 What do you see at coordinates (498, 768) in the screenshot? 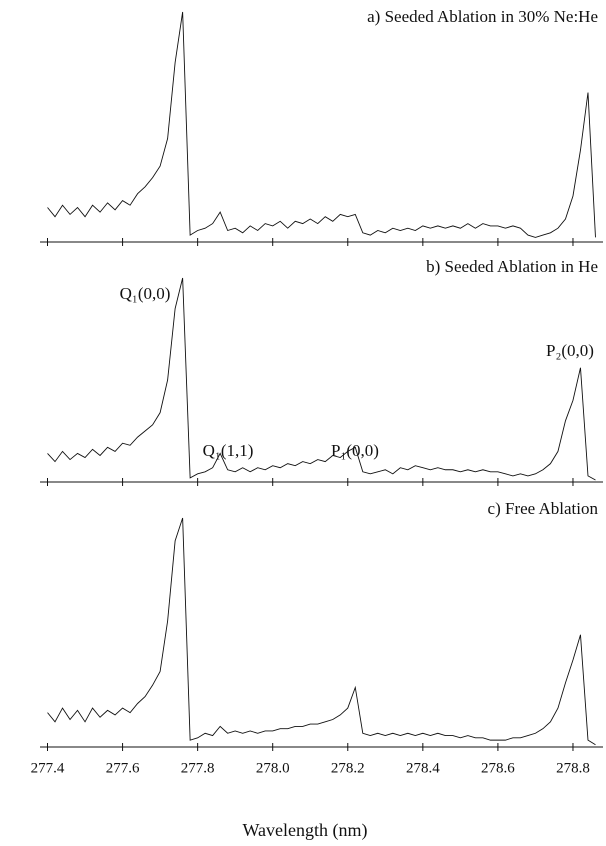
I see `x-tick-label: 278.6` at bounding box center [498, 768].